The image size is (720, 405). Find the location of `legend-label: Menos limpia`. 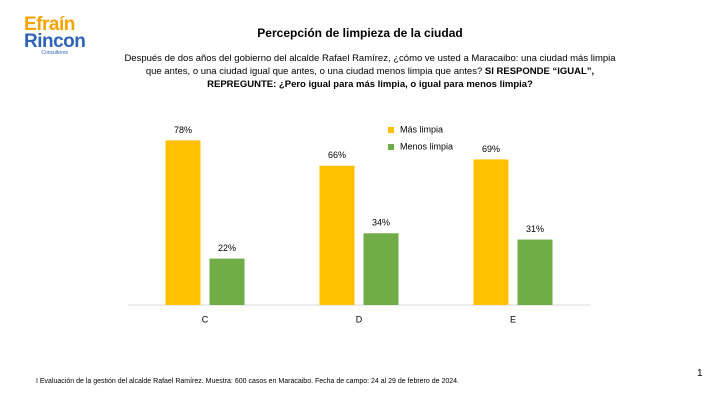

legend-label: Menos limpia is located at coordinates (426, 146).